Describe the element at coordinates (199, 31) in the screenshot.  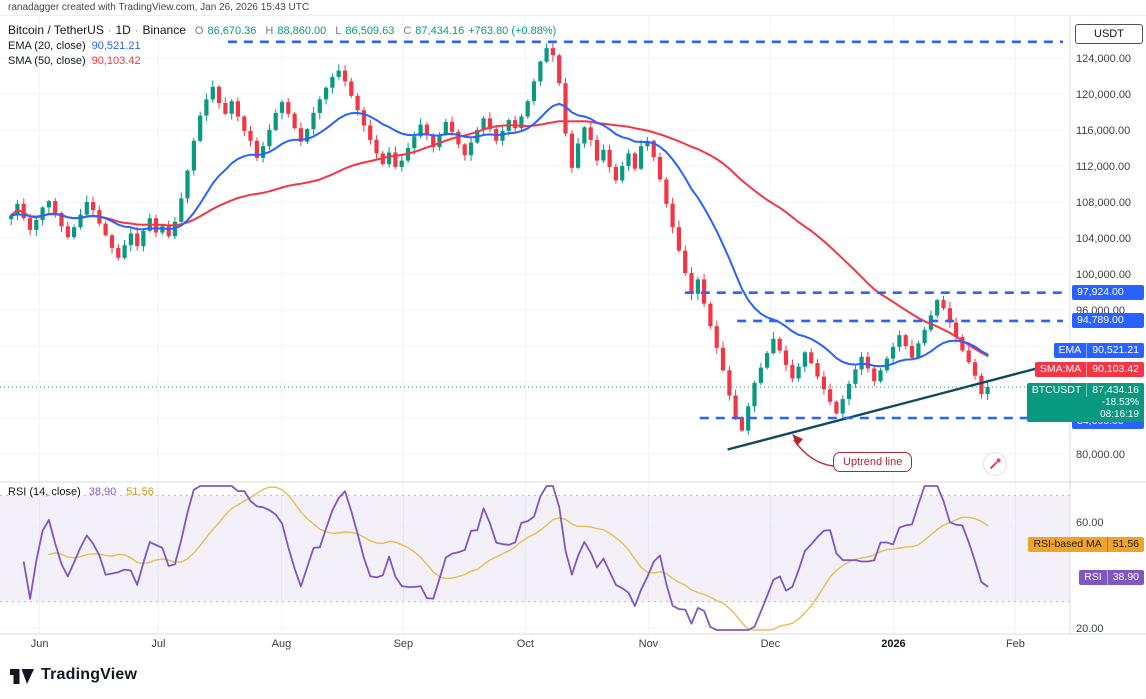
I see `open-label: O` at that location.